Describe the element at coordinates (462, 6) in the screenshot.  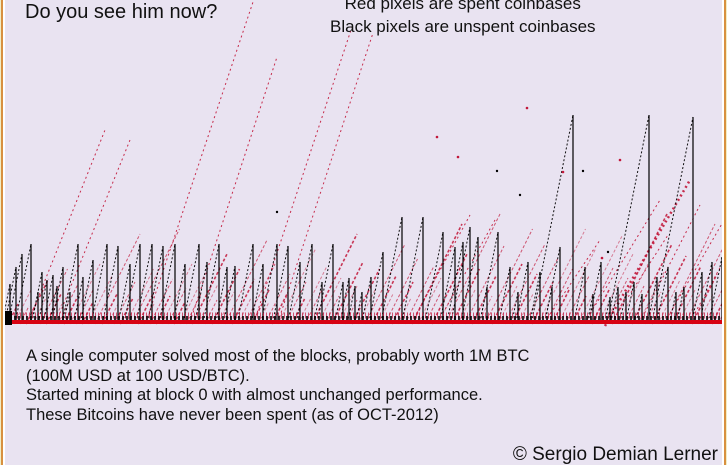
I see `legend-spent-coinbases: Red pixels are spent coinbases` at that location.